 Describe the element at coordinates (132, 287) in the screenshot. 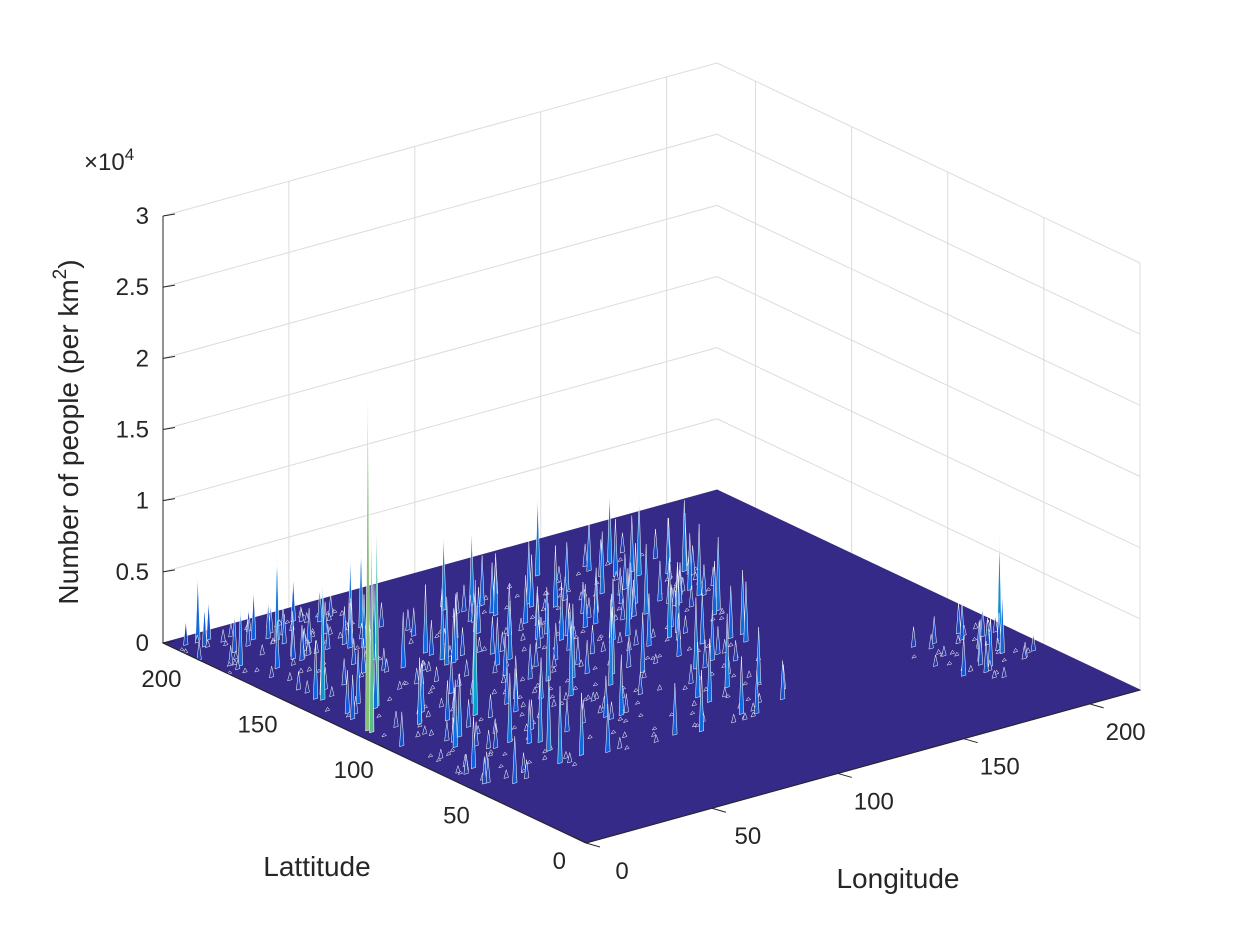

I see `z-tick-label-5: 2.5` at that location.